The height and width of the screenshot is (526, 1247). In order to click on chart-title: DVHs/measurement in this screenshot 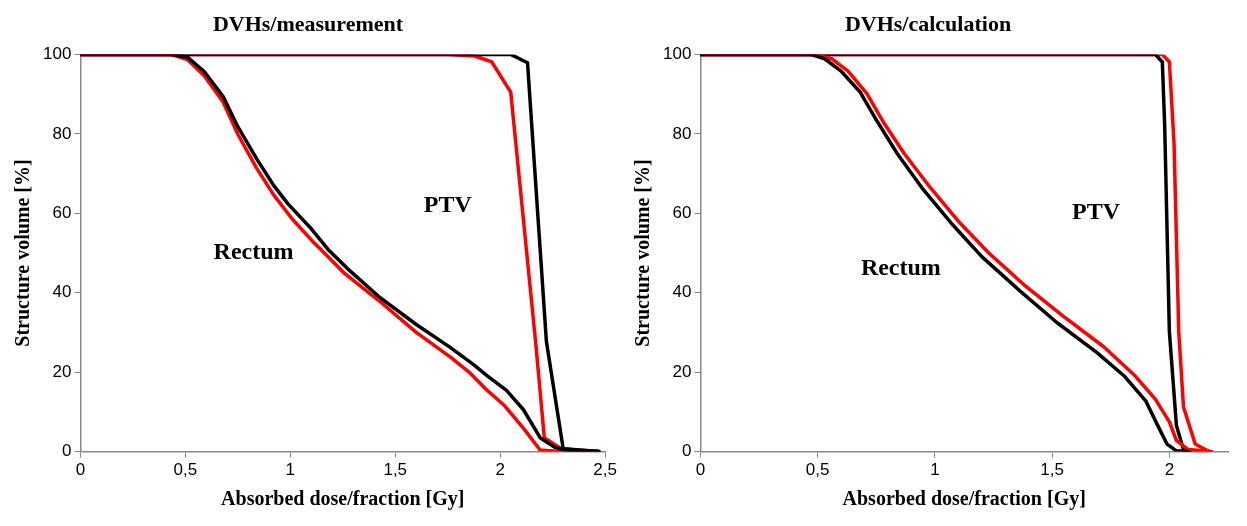, I will do `click(308, 23)`.